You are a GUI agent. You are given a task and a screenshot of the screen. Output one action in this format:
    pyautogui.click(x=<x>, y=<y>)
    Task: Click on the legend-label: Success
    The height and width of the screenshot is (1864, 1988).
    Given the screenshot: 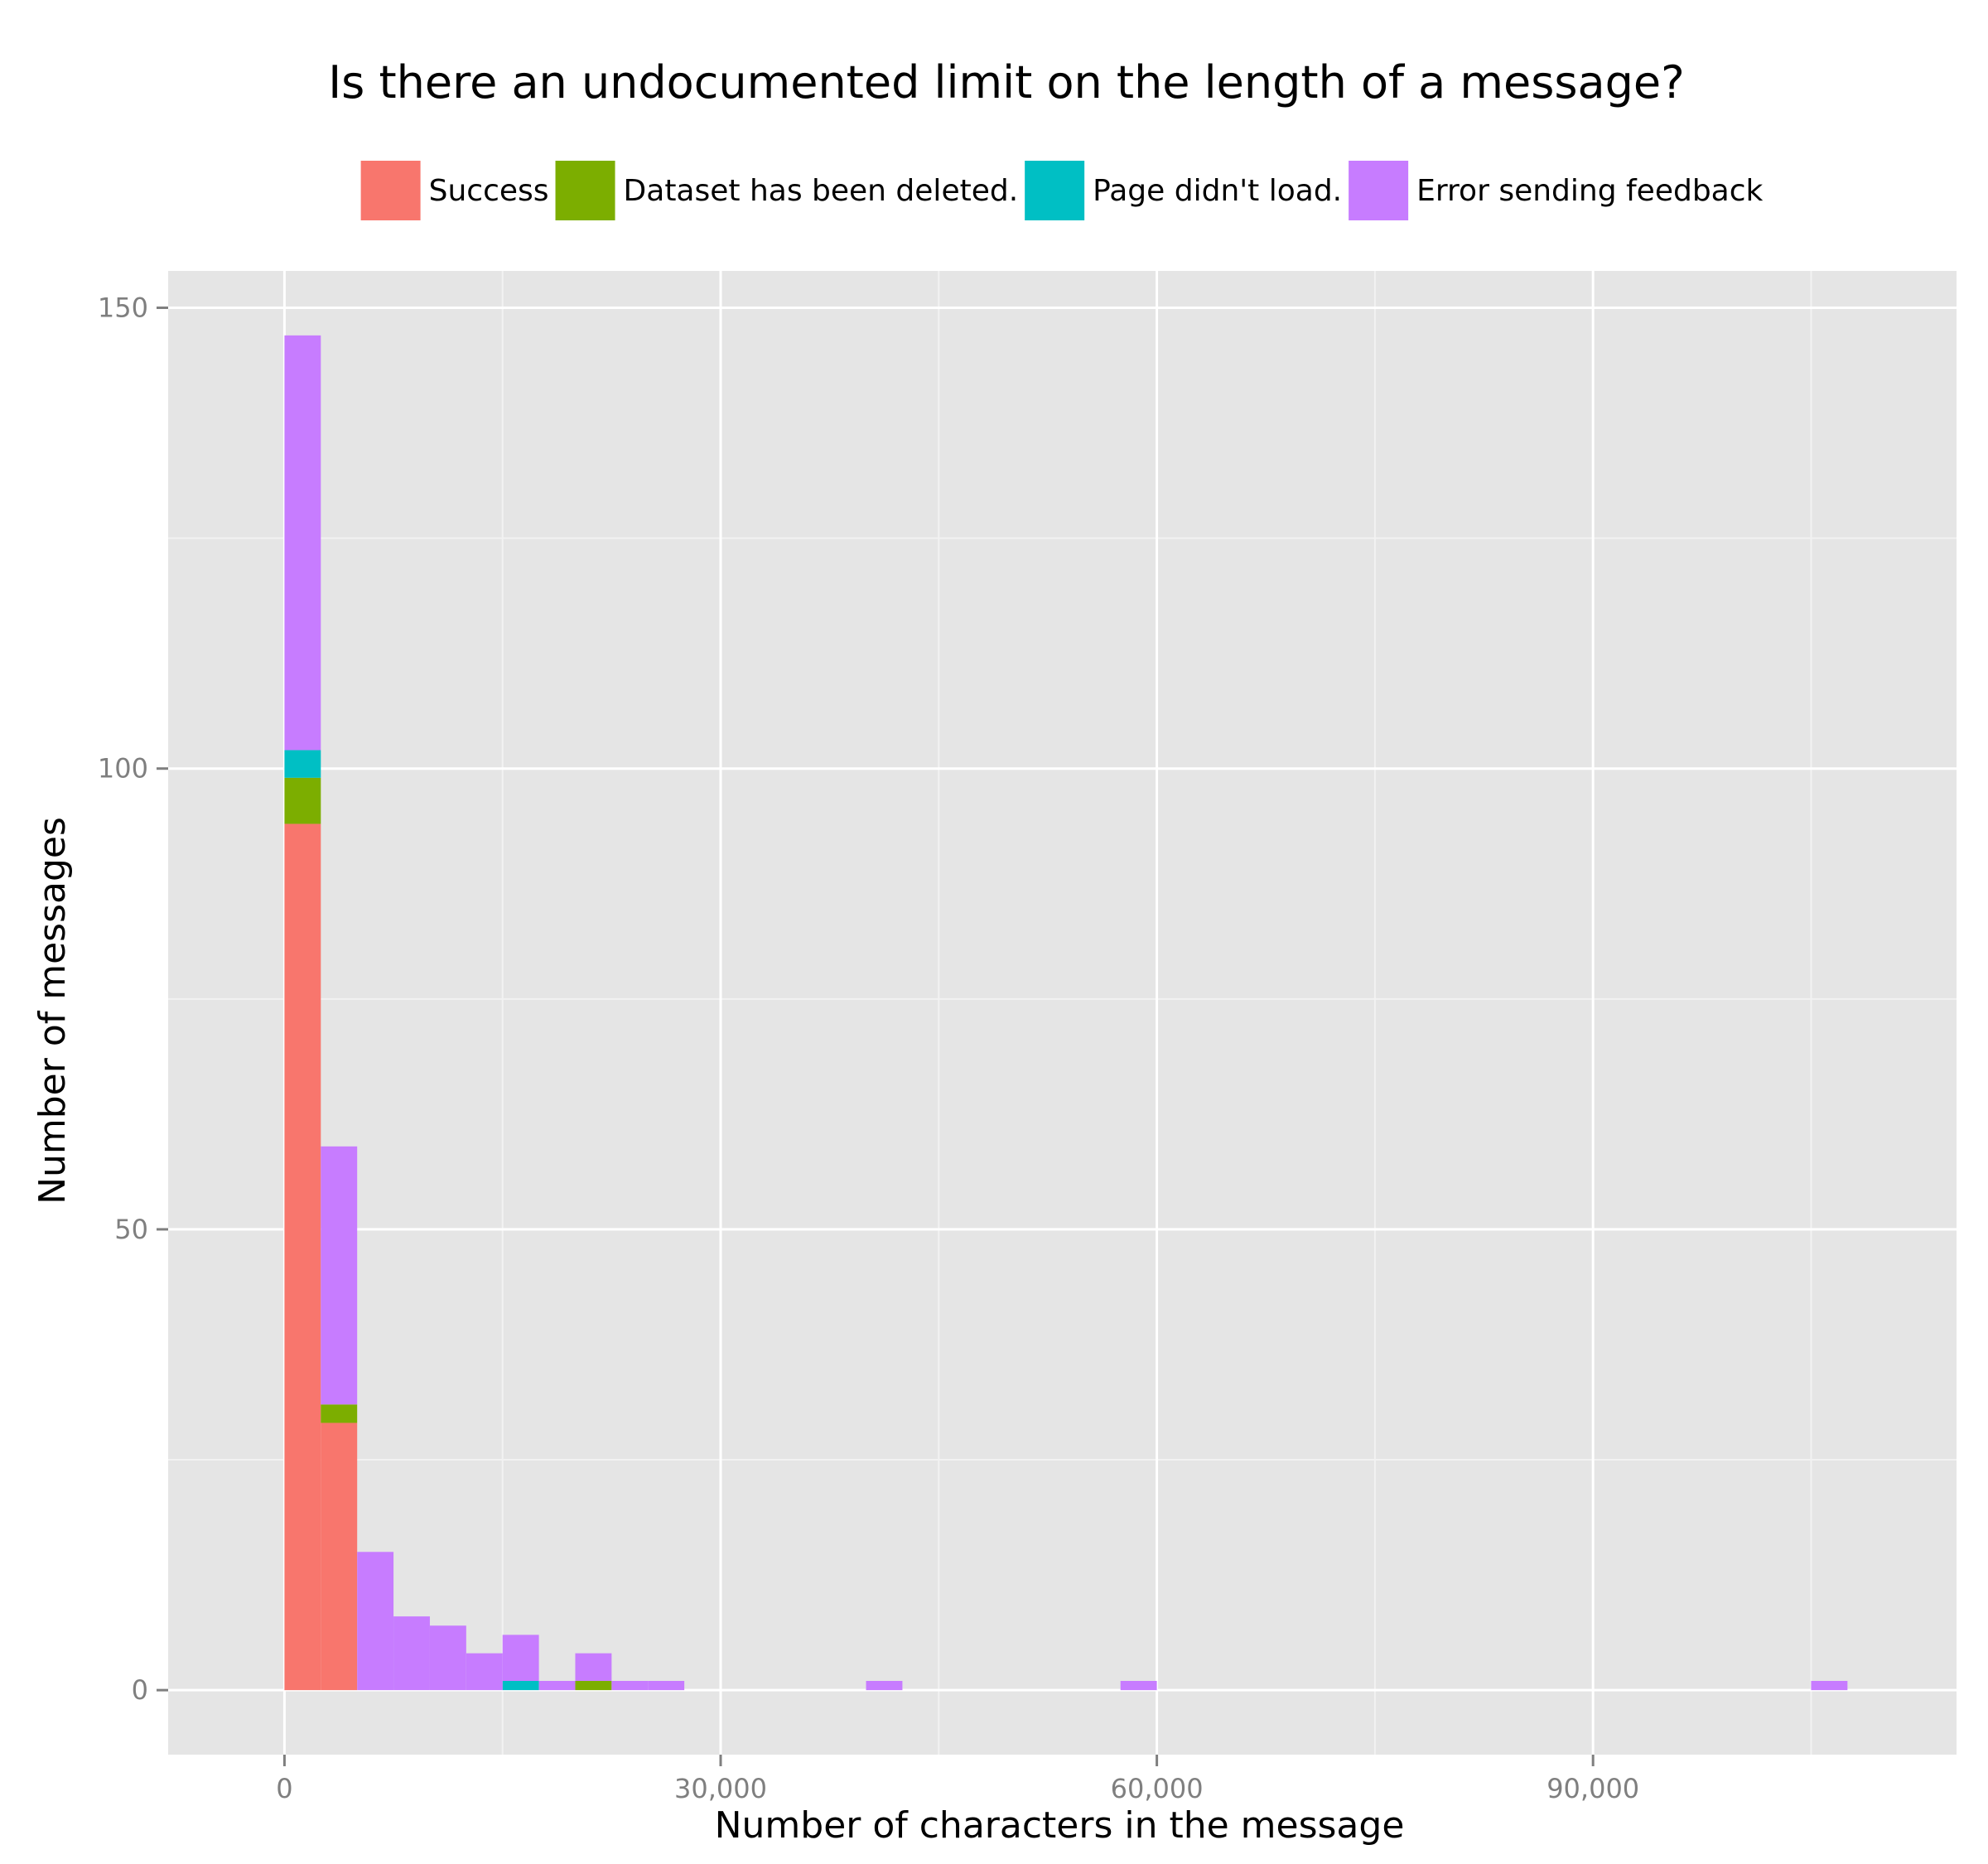 What is the action you would take?
    pyautogui.click(x=489, y=191)
    